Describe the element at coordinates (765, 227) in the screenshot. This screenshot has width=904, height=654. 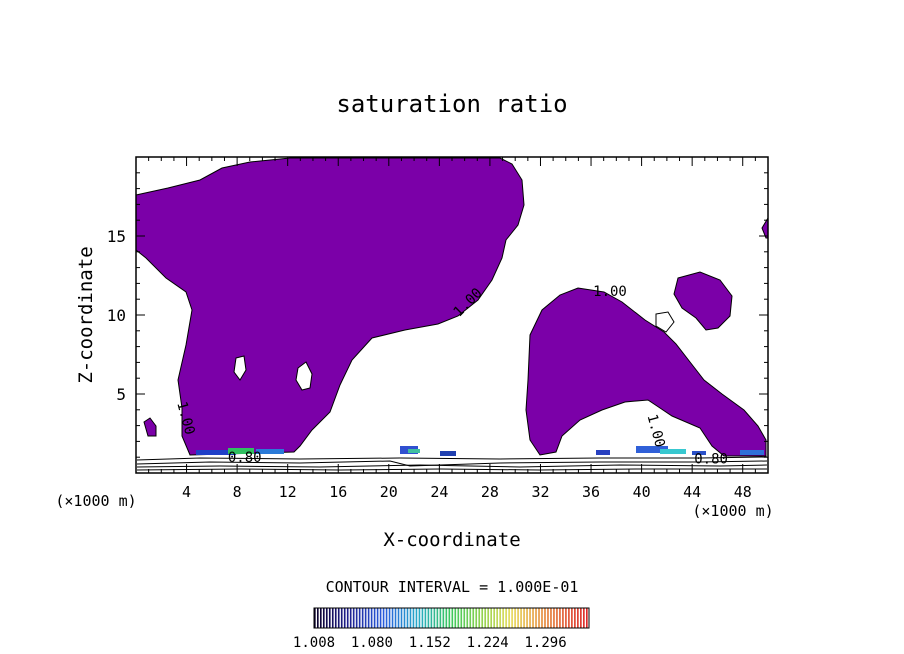
I see `supersaturated-blob-east-edge` at that location.